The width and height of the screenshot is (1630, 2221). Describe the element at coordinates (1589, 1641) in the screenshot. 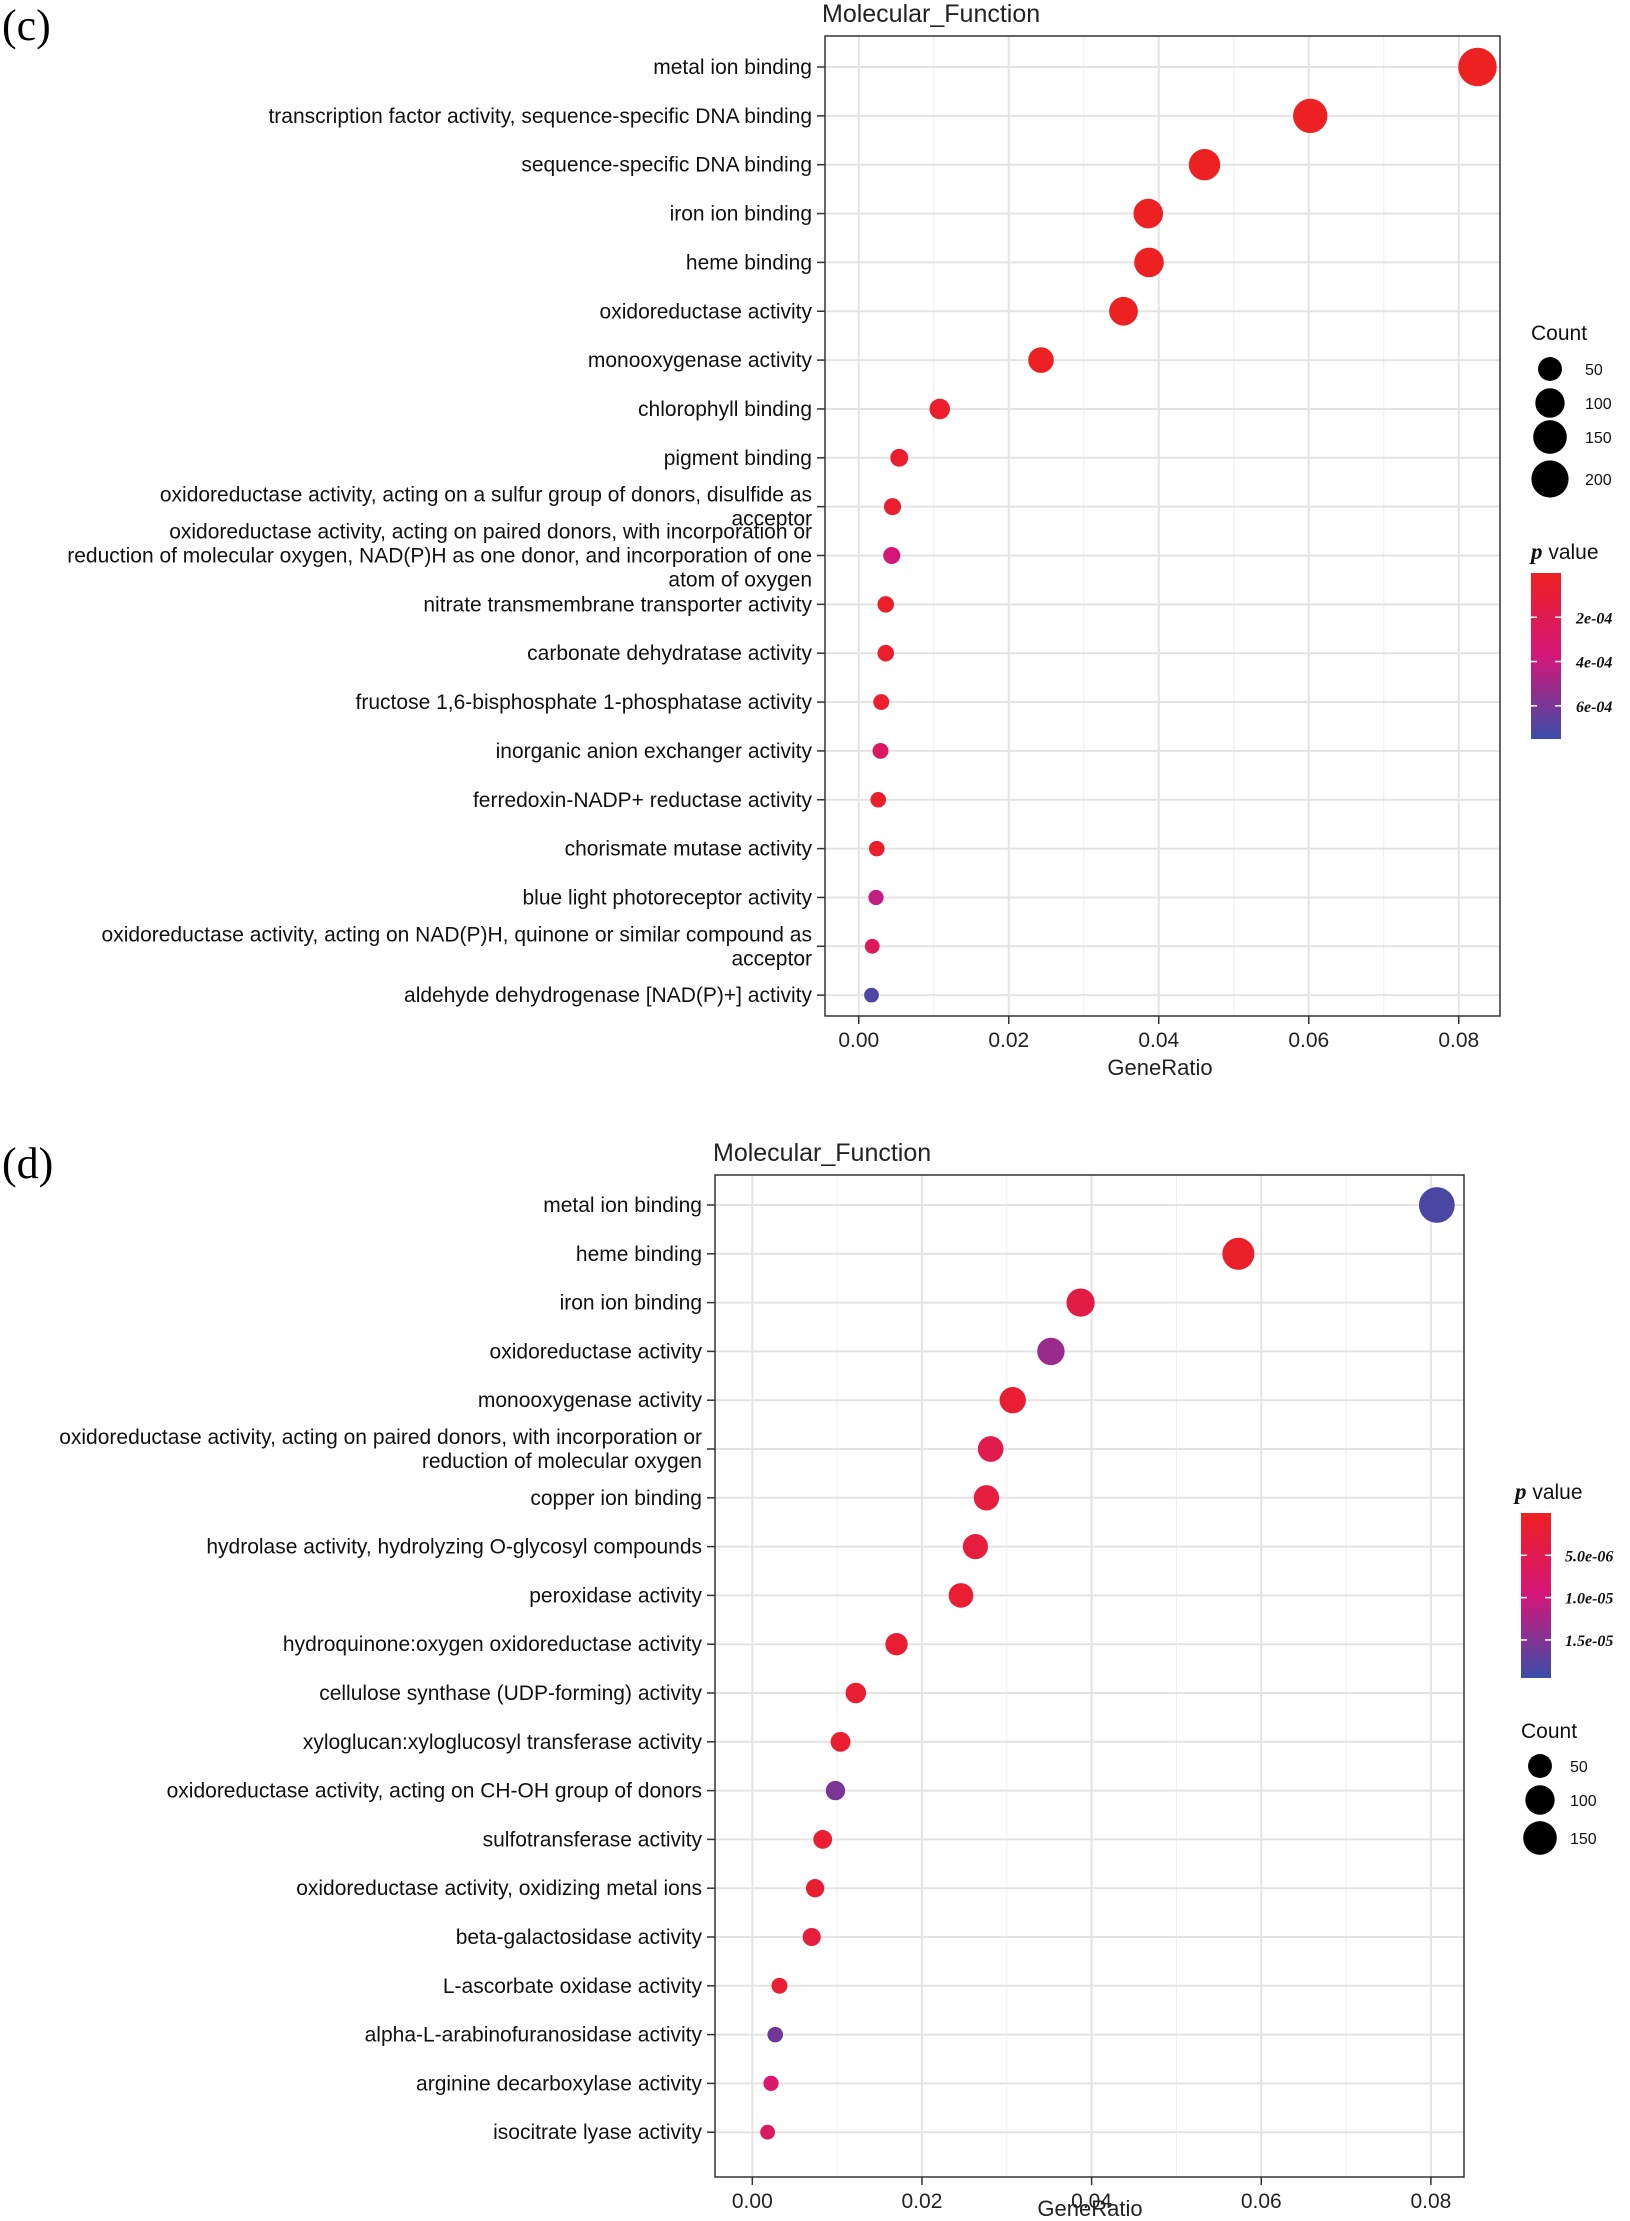

I see `colorbar-label: 1.5e-05` at that location.